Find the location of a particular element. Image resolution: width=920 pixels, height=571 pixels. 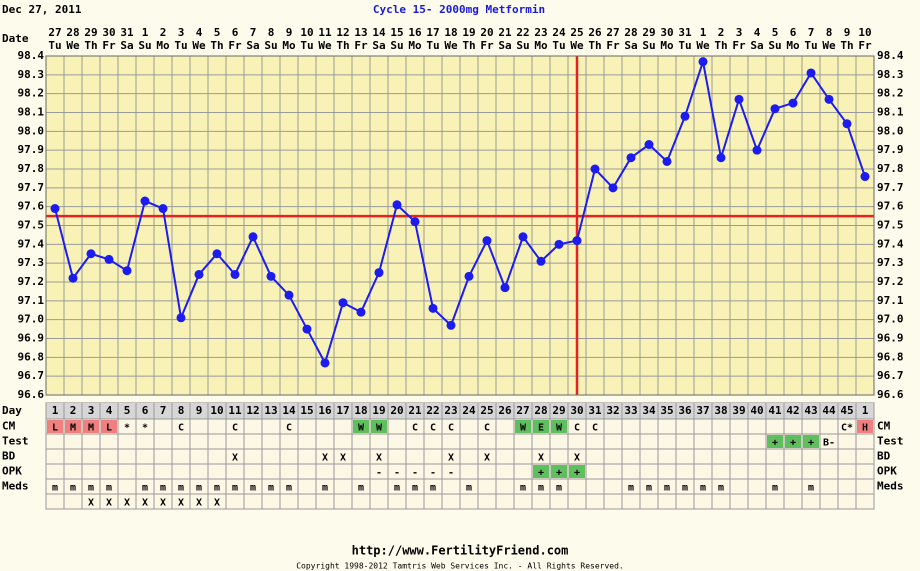

y-tick-label-right: 98.0 is located at coordinates (890, 130).